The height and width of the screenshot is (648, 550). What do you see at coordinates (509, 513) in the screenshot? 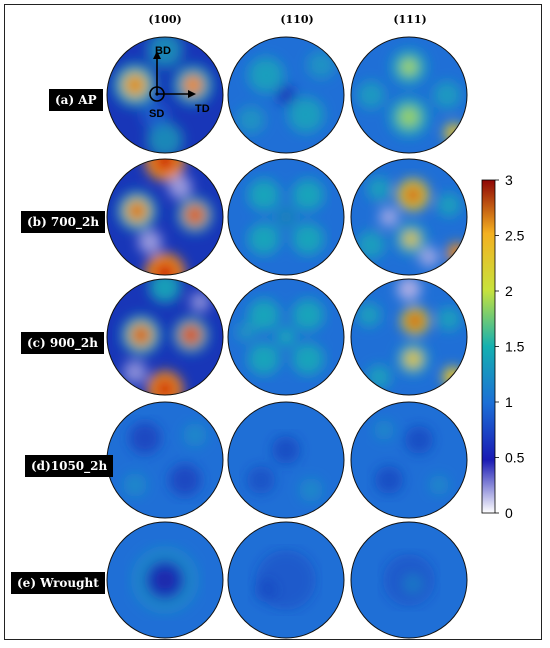
I see `colorbar-tick-label: 0` at bounding box center [509, 513].